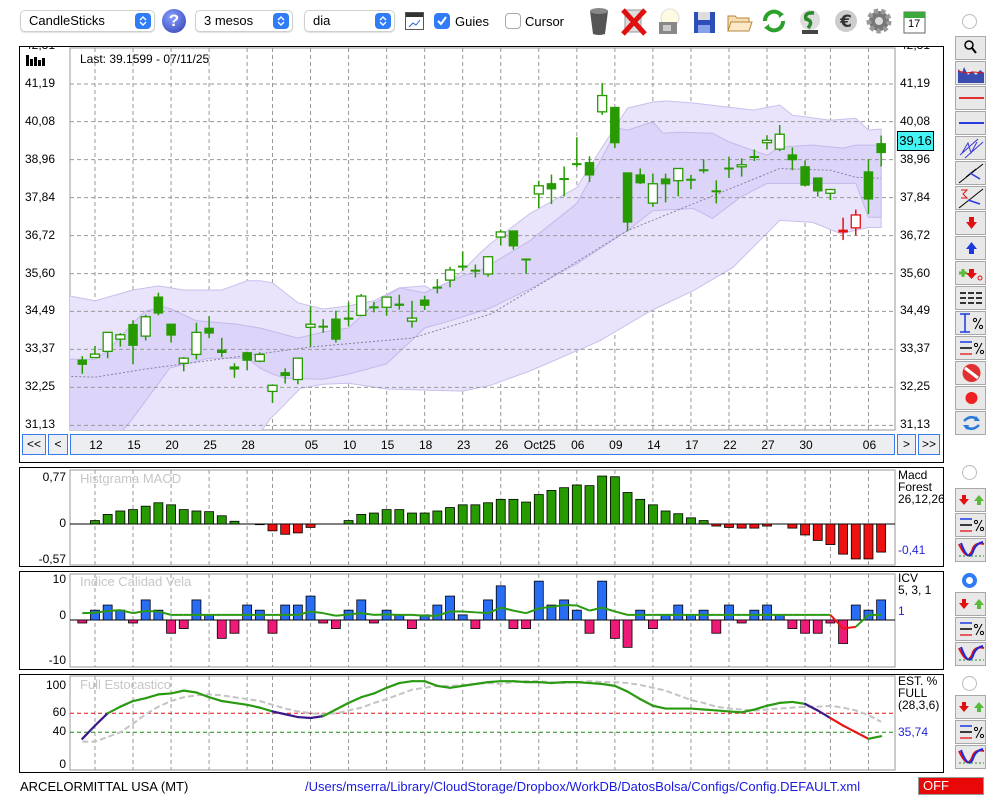 This screenshot has width=1000, height=800. Describe the element at coordinates (481, 620) in the screenshot. I see `icv-panel` at that location.